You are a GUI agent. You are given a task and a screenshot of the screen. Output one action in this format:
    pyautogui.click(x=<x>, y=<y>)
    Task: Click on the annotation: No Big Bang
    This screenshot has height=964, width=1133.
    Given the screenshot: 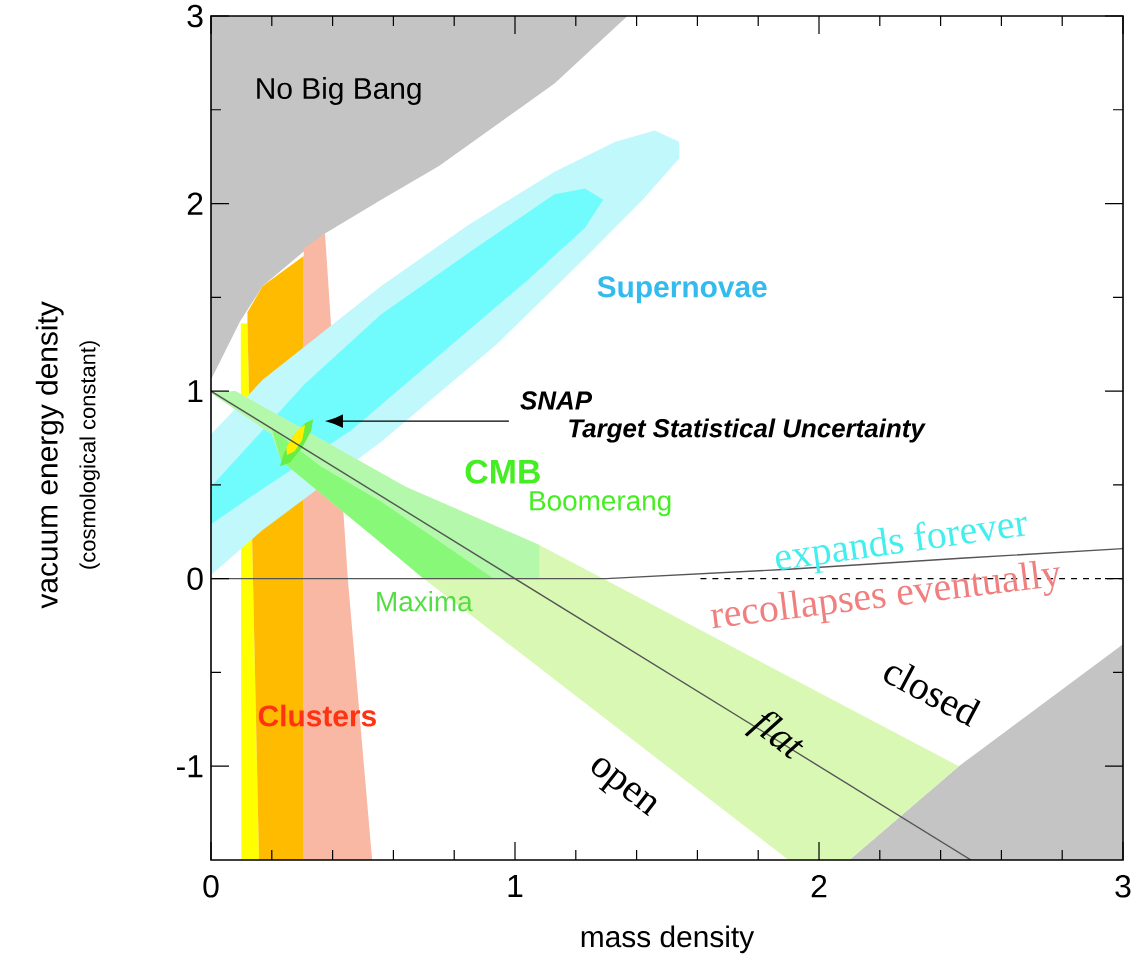 What is the action you would take?
    pyautogui.click(x=339, y=91)
    